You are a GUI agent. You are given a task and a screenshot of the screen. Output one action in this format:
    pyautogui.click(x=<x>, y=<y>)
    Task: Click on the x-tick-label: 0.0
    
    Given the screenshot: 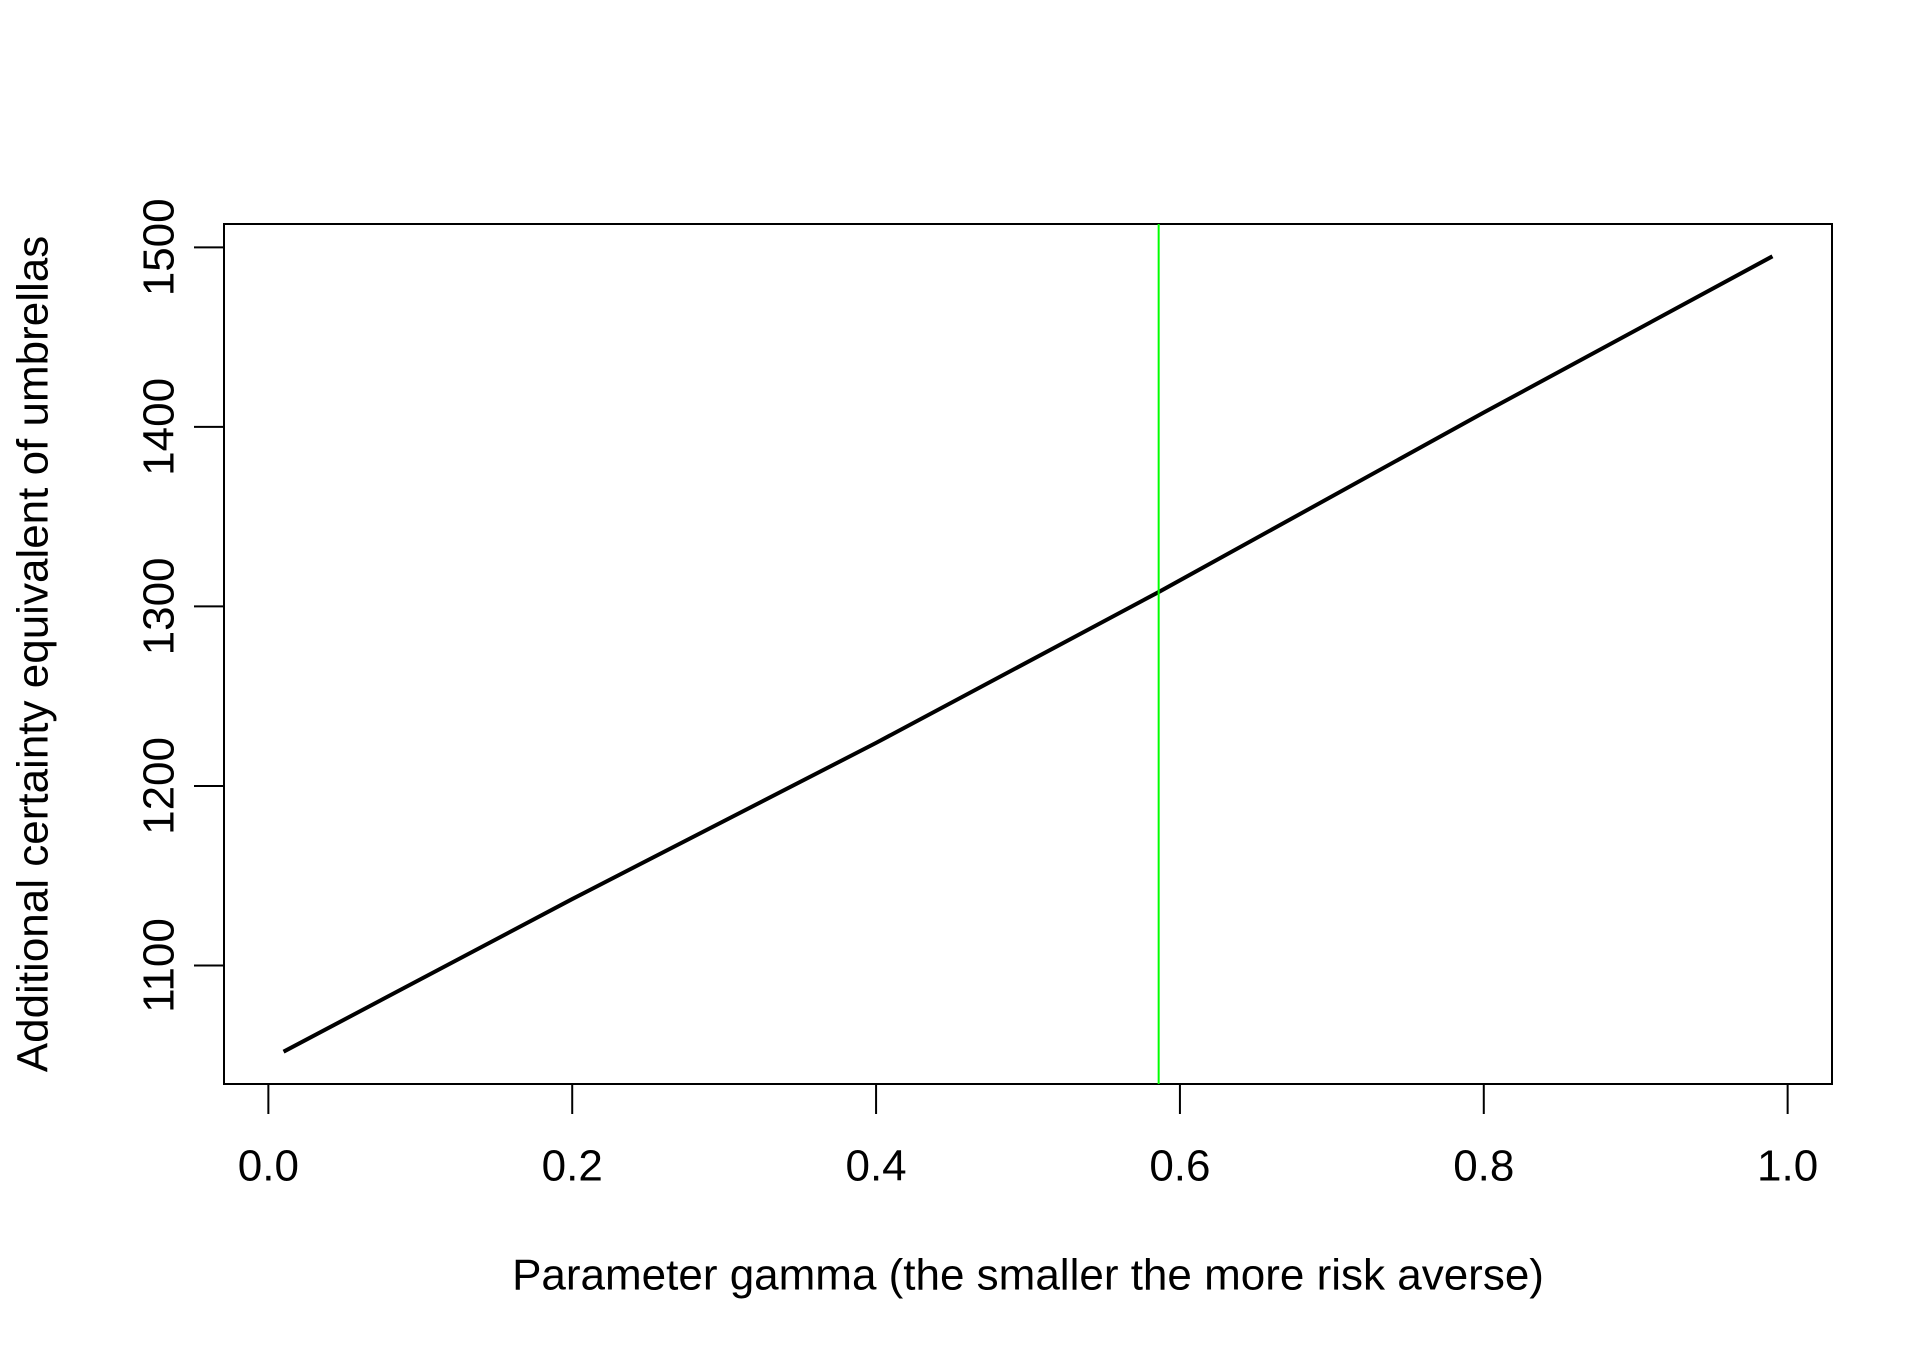 What is the action you would take?
    pyautogui.click(x=268, y=1166)
    